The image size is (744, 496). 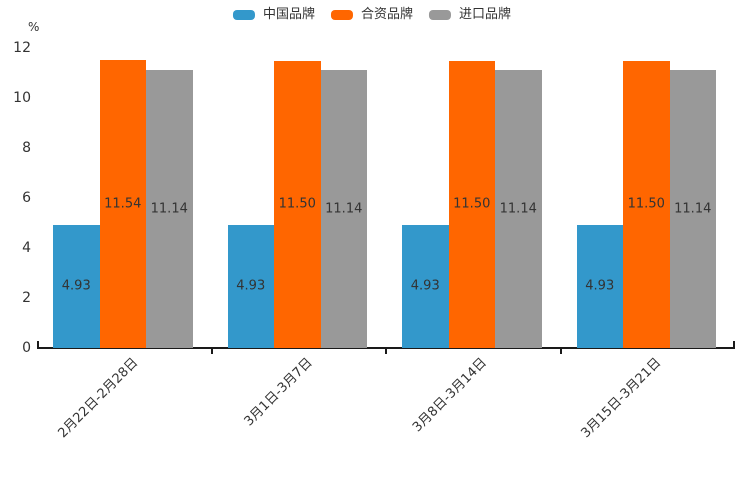 What do you see at coordinates (485, 14) in the screenshot?
I see `legend-label: 进口品牌` at bounding box center [485, 14].